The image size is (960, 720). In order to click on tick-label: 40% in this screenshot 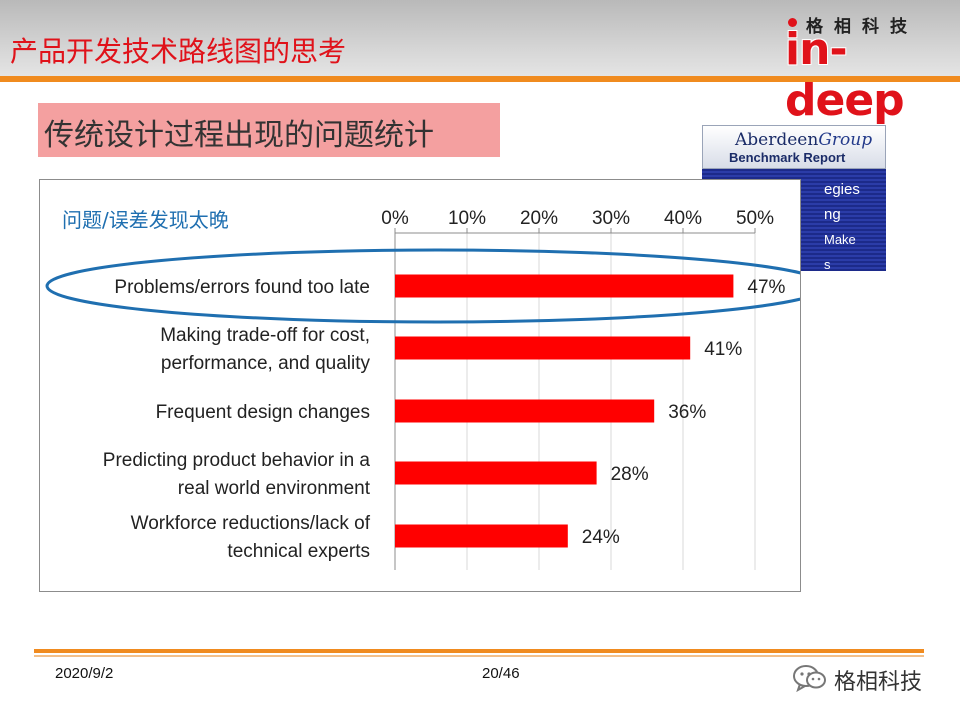, I will do `click(683, 218)`.